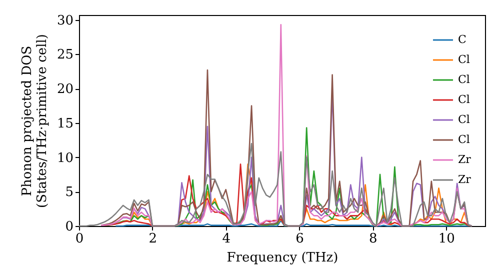 Image resolution: width=500 pixels, height=280 pixels. I want to click on x-tick-label: 6, so click(300, 239).